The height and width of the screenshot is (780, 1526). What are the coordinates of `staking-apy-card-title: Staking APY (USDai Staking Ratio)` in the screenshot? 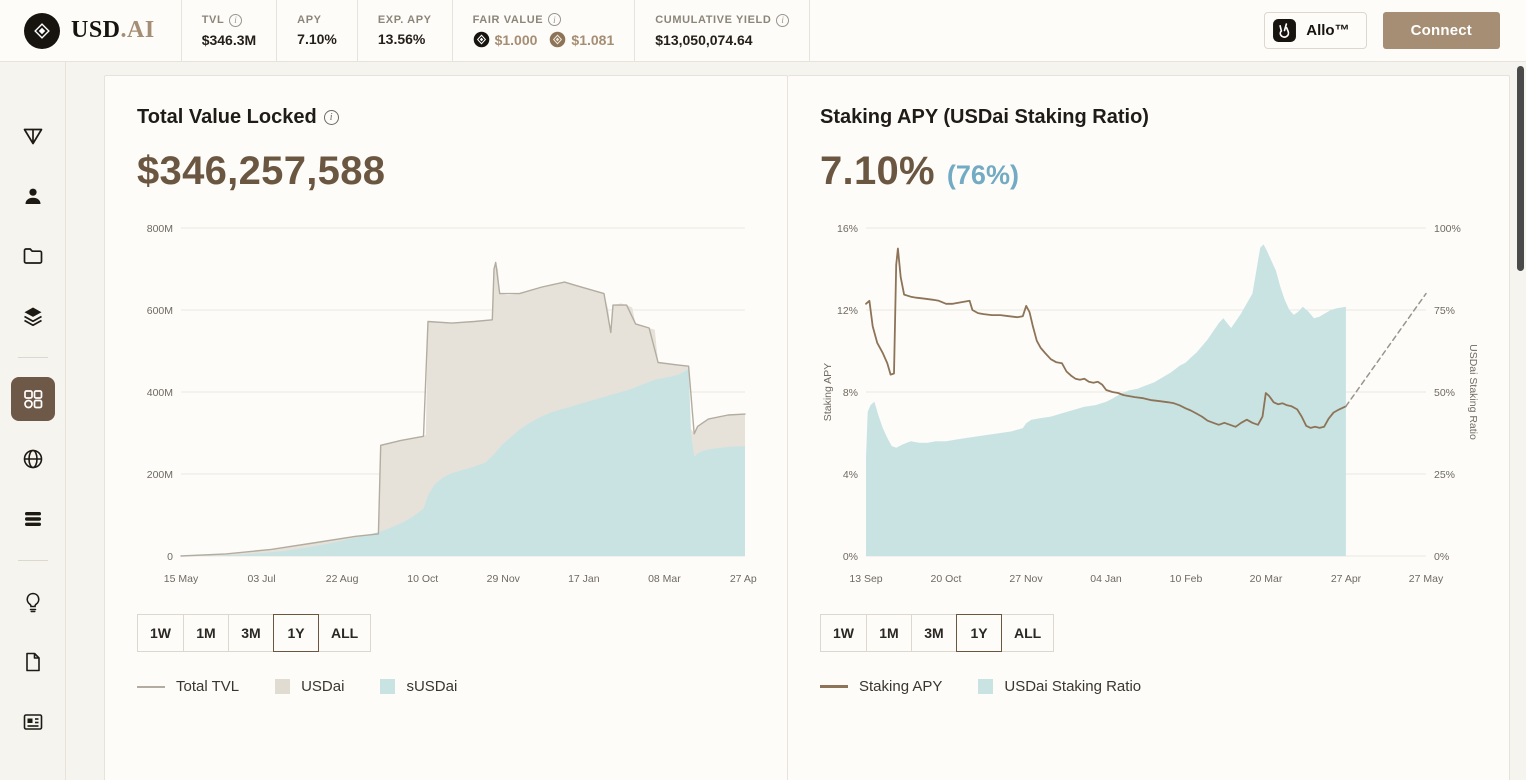 It's located at (984, 117).